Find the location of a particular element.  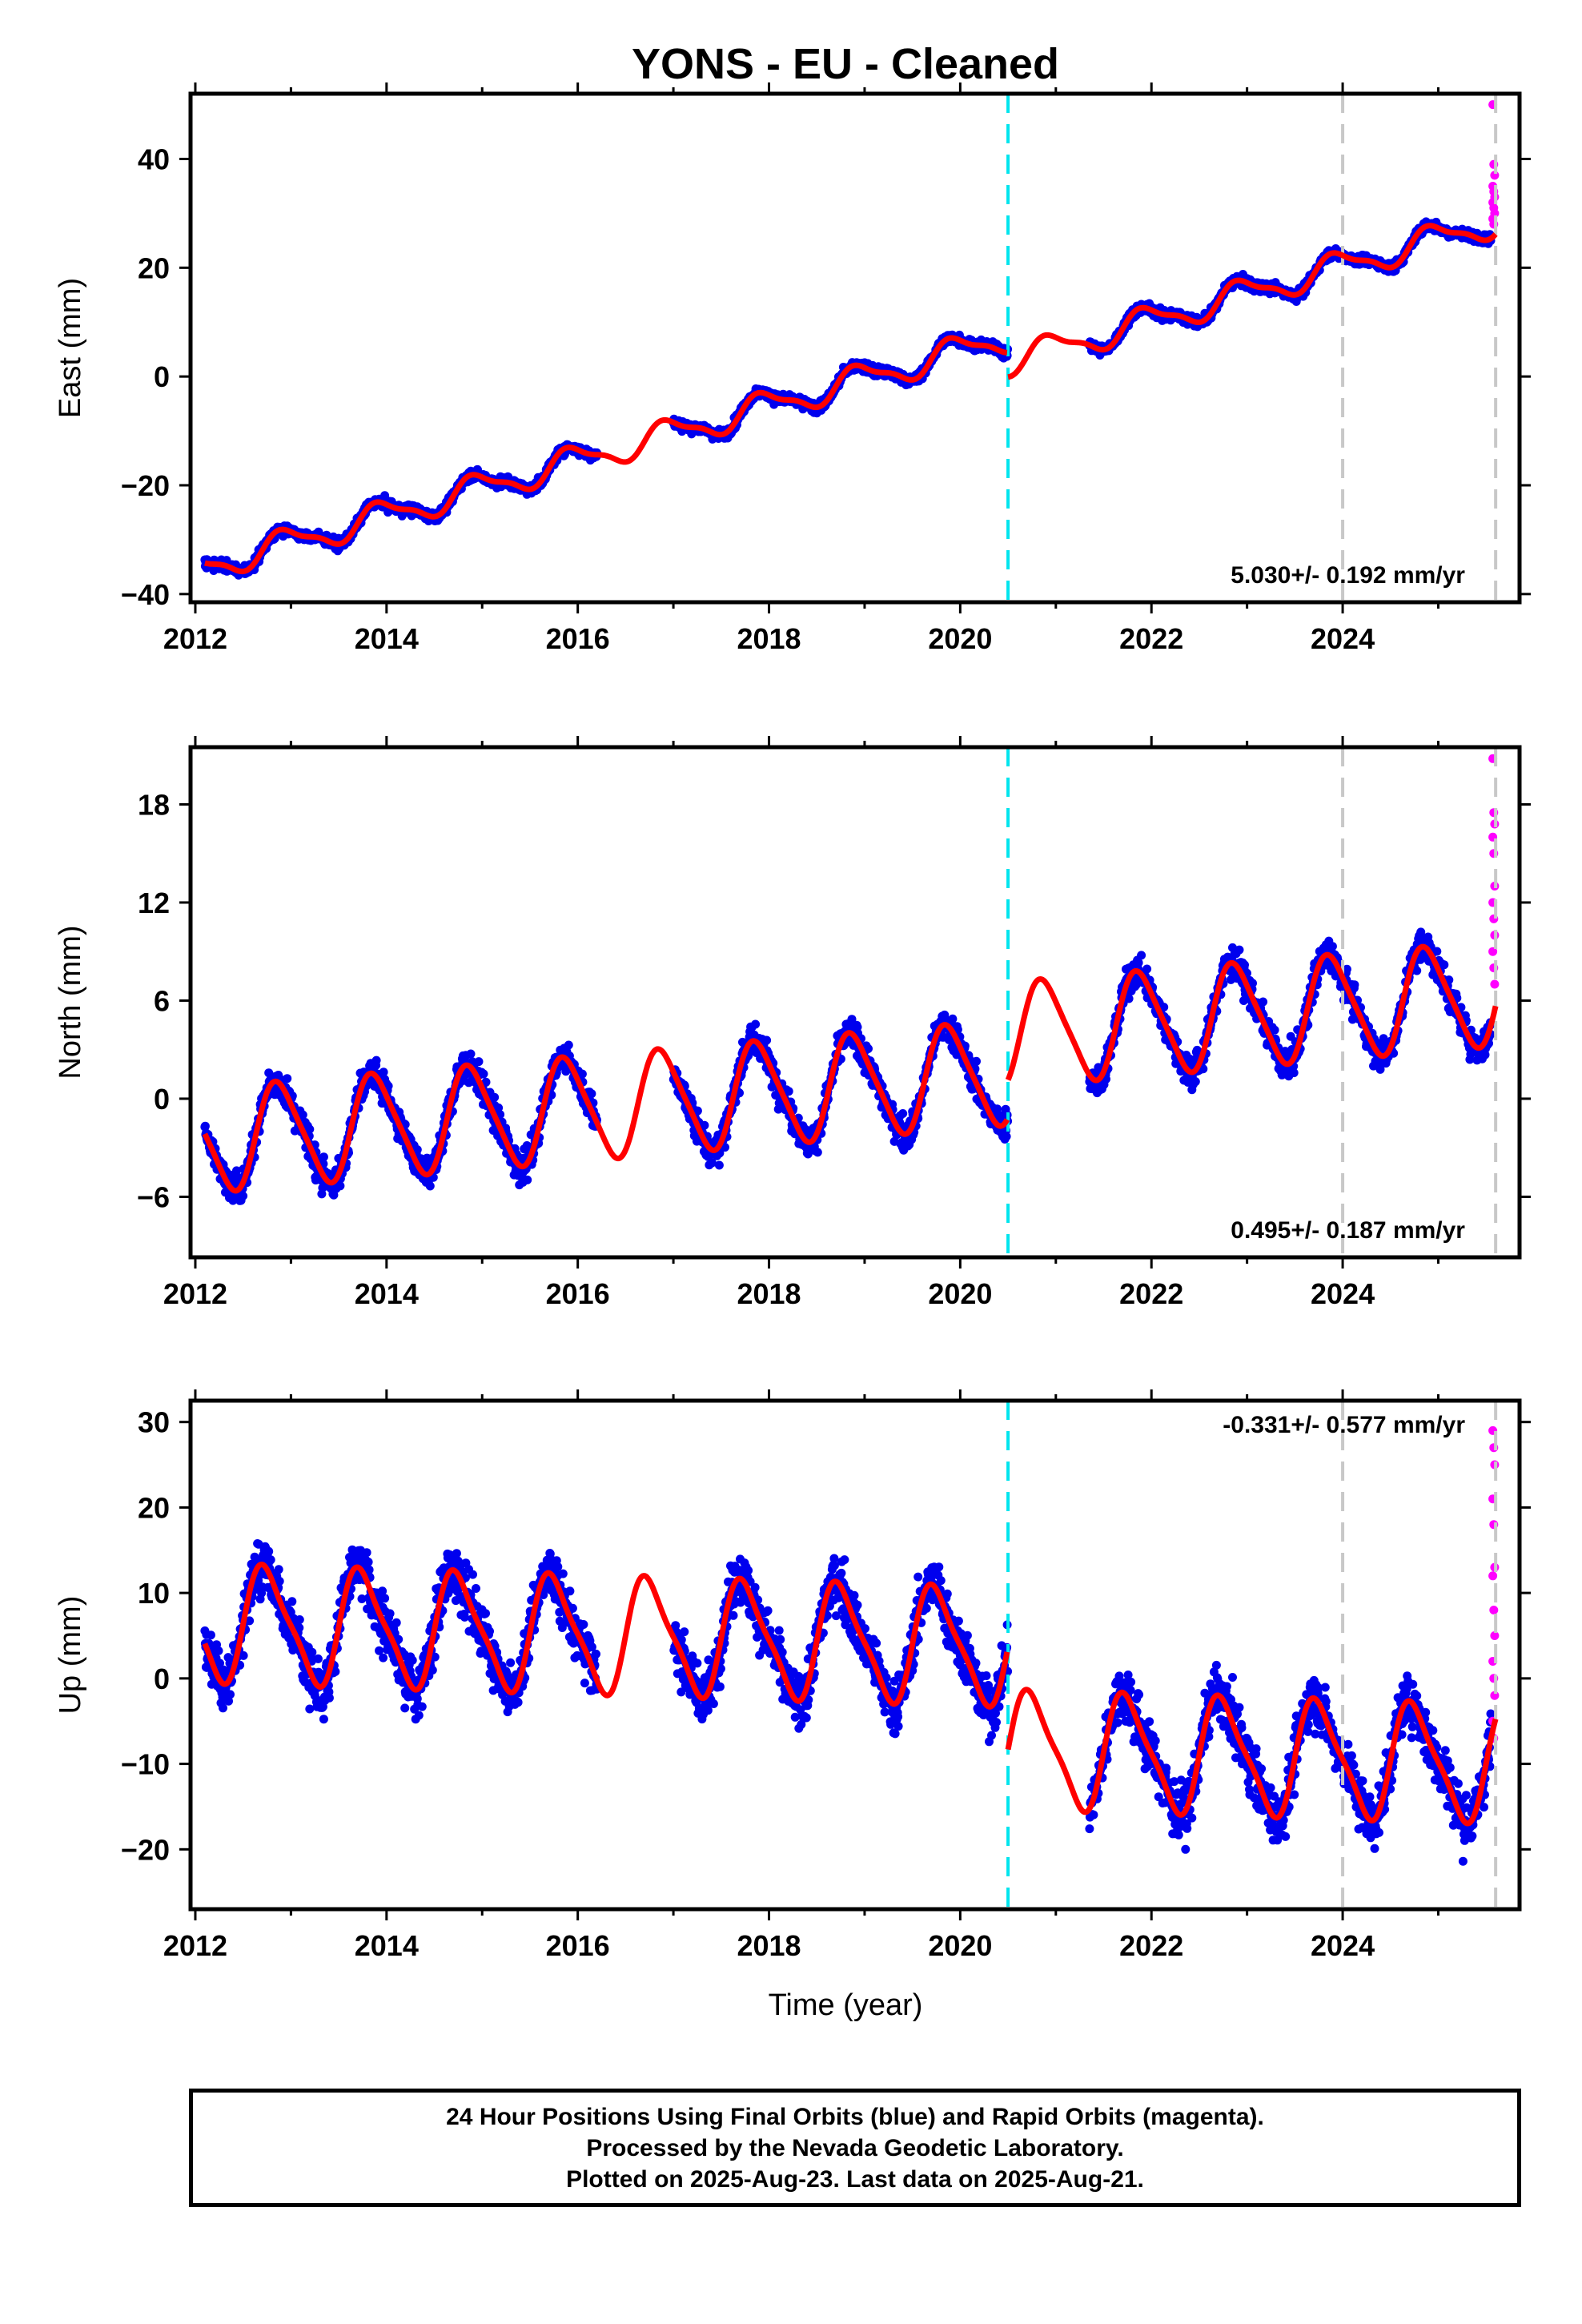

east-x-tick-label: 2014 is located at coordinates (387, 638).